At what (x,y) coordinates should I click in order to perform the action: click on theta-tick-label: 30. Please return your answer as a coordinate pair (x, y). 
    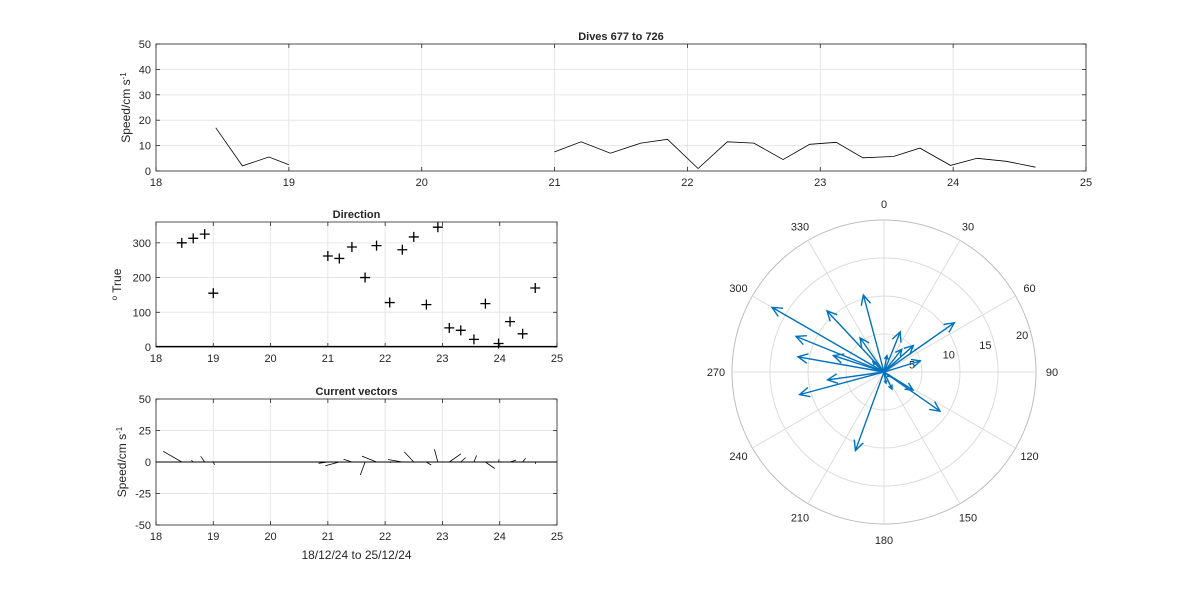
    Looking at the image, I should click on (968, 228).